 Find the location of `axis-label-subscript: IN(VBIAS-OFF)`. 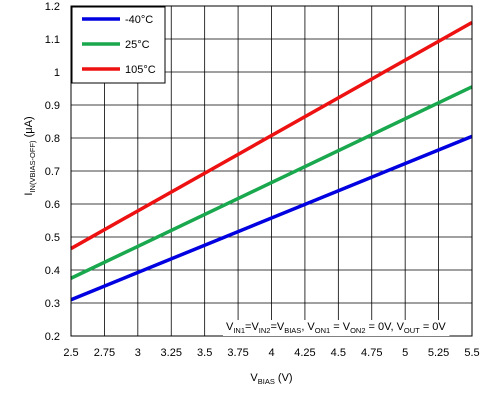

axis-label-subscript: IN(VBIAS-OFF) is located at coordinates (32, 166).